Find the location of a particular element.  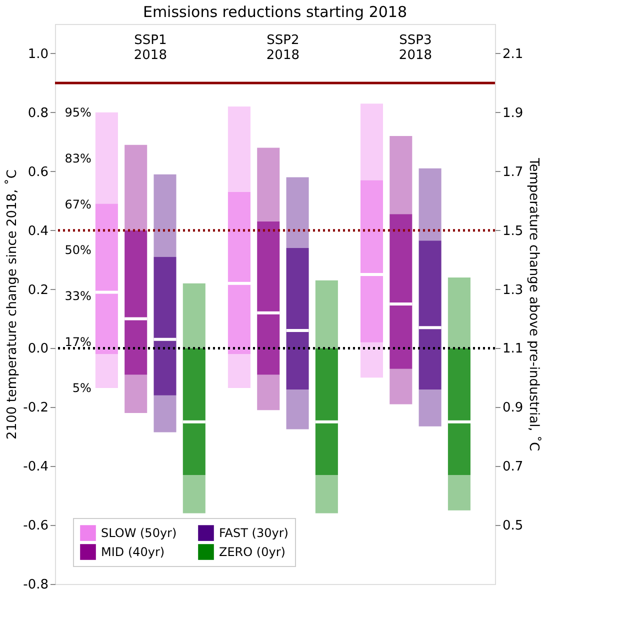

annotation: 50% is located at coordinates (78, 250).